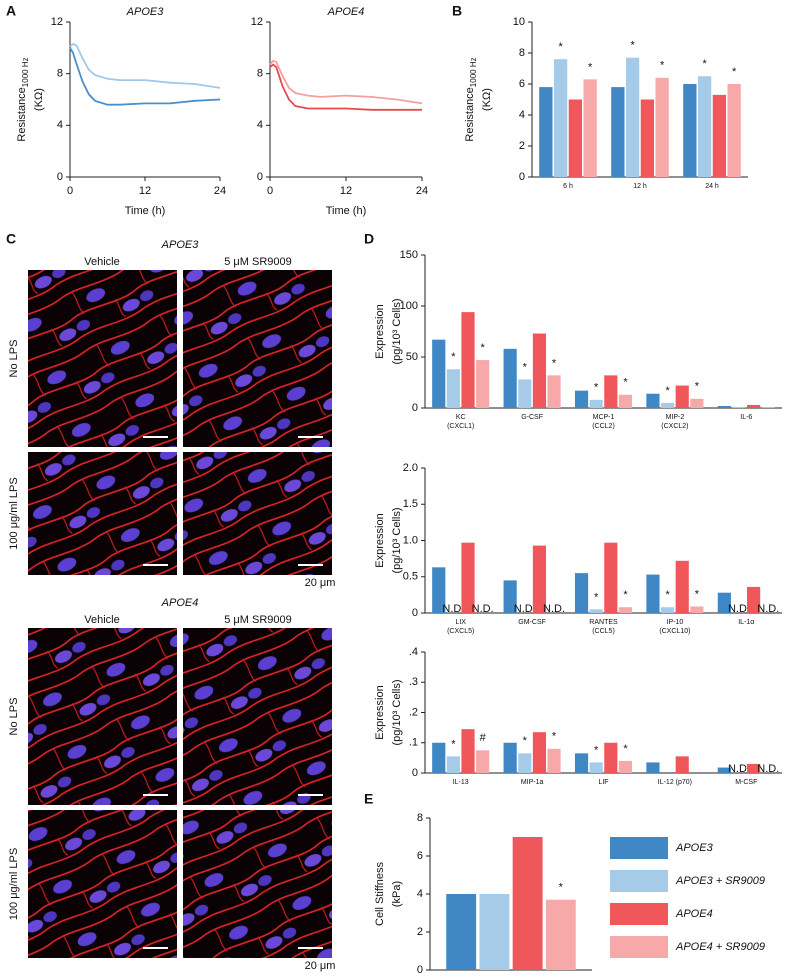 Image resolution: width=800 pixels, height=979 pixels. What do you see at coordinates (460, 631) in the screenshot?
I see `x-tick-sublabel: (CXCL5)` at bounding box center [460, 631].